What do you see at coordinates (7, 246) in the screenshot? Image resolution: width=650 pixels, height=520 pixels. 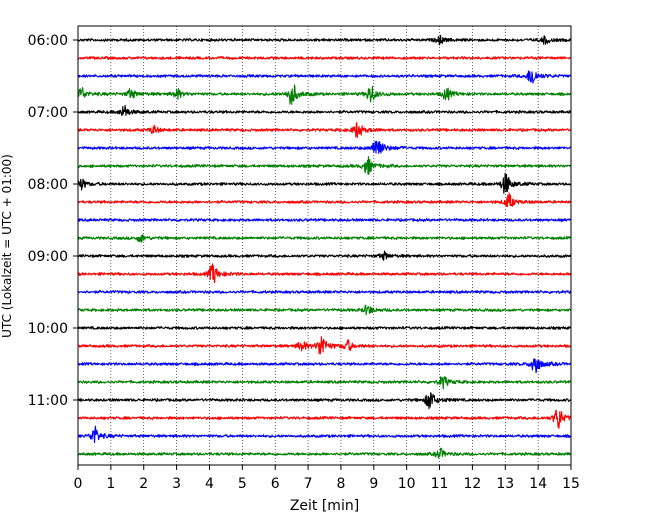 I see `y-axis-label: UTC (Lokalzeit = UTC + 01:00)` at bounding box center [7, 246].